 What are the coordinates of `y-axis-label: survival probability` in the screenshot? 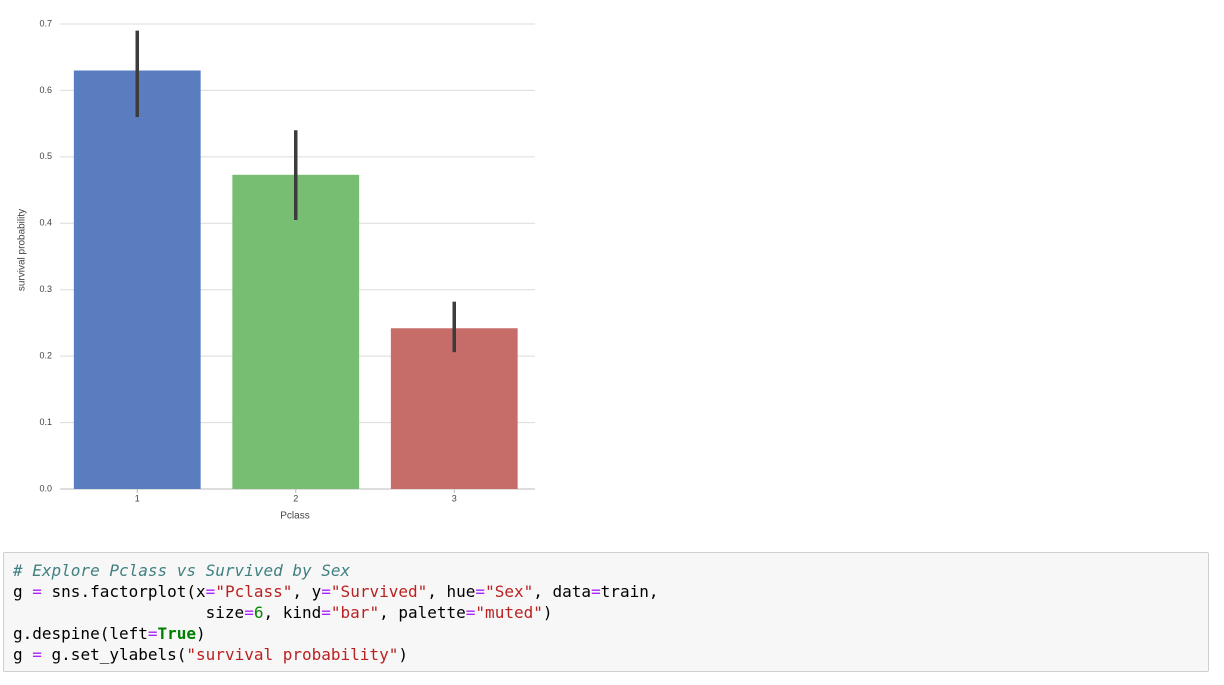 It's located at (22, 250).